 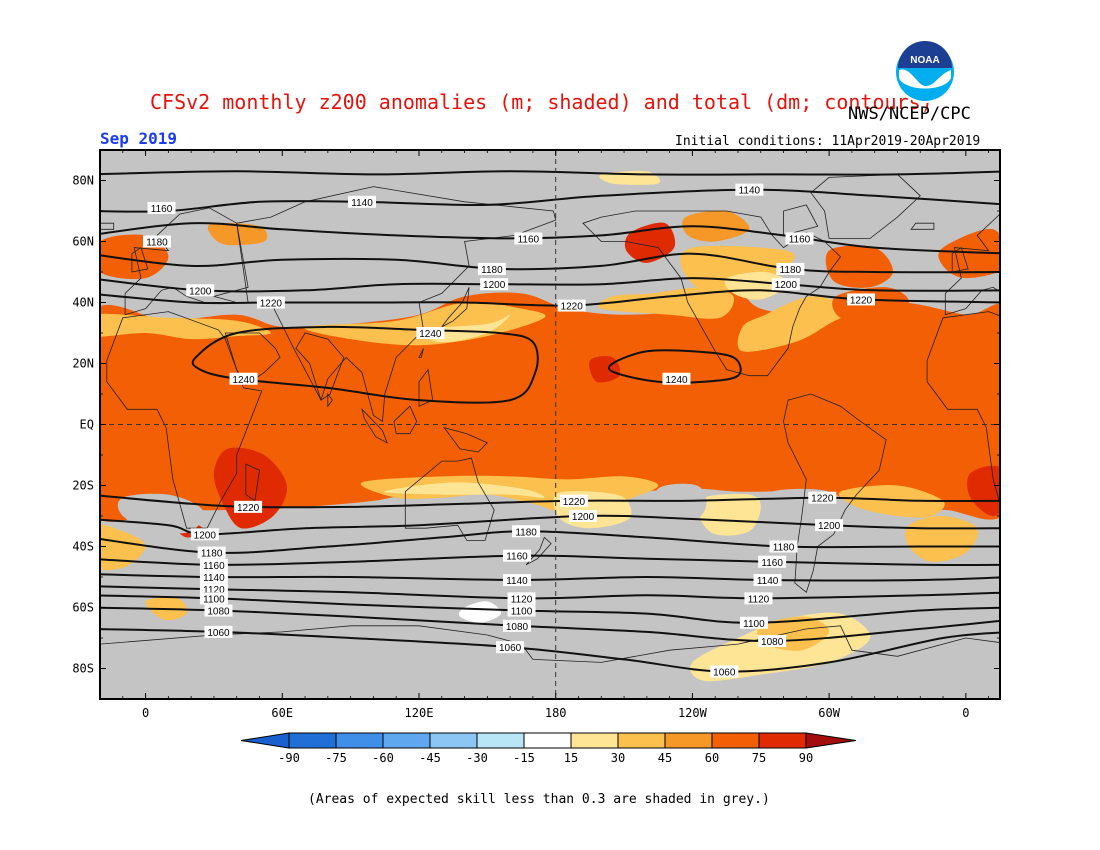 What do you see at coordinates (772, 642) in the screenshot?
I see `contour-label-text: 1080` at bounding box center [772, 642].